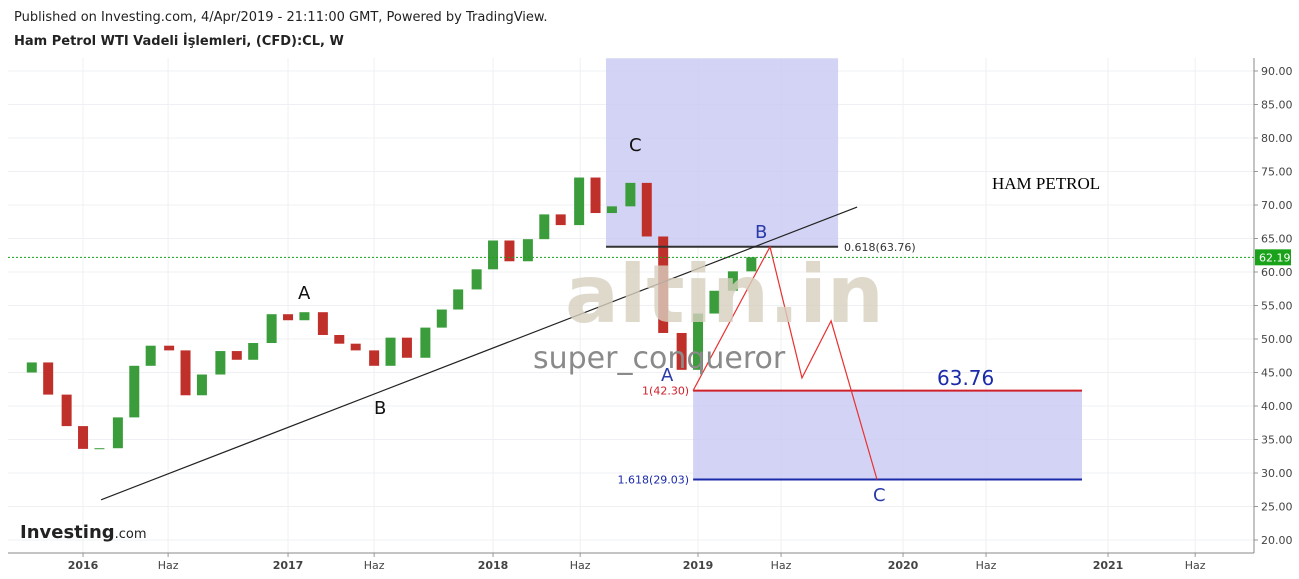 This screenshot has height=579, width=1299. What do you see at coordinates (1277, 172) in the screenshot?
I see `y-tick-label: 75.00` at bounding box center [1277, 172].